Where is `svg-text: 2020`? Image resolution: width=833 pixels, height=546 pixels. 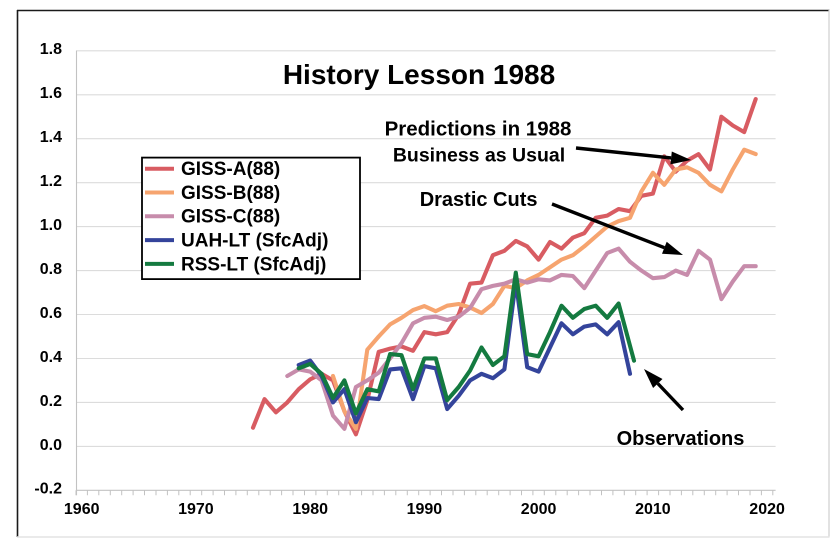
svg-text: 2020 is located at coordinates (767, 509).